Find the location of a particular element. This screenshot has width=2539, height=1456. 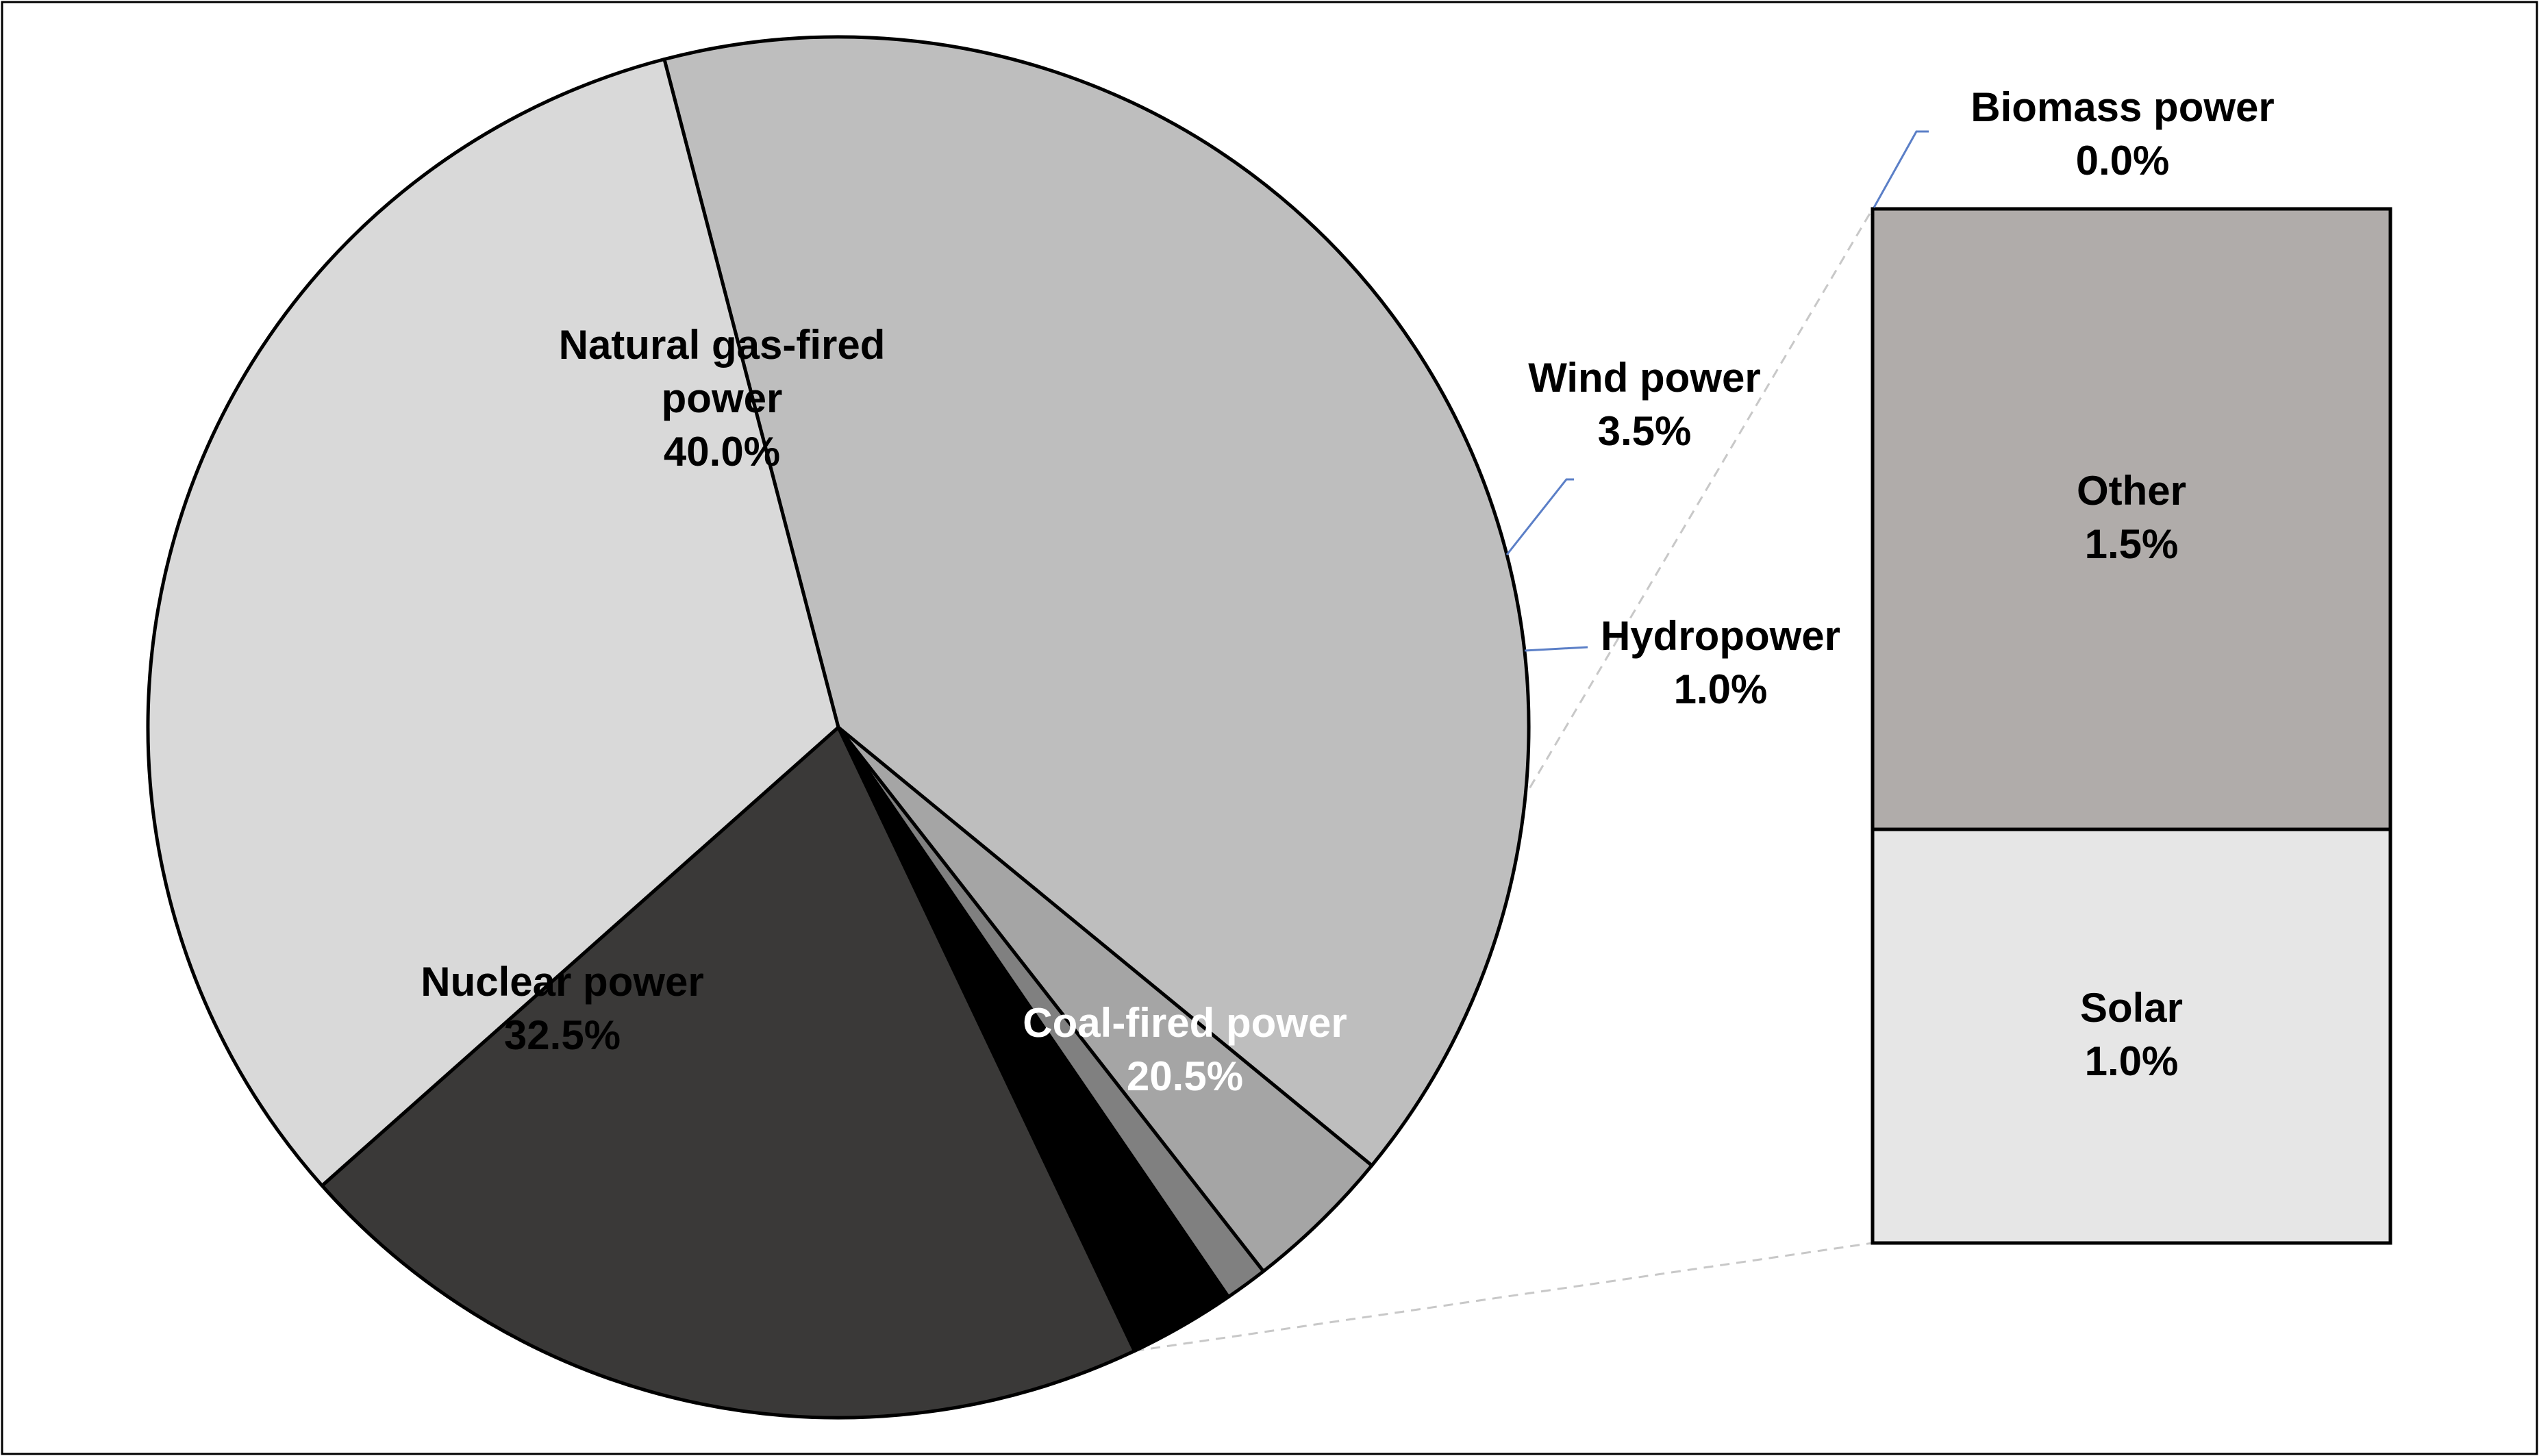

data-label-natural-gas-fired-power: Natural gas-fired power 40.0% is located at coordinates (722, 398).